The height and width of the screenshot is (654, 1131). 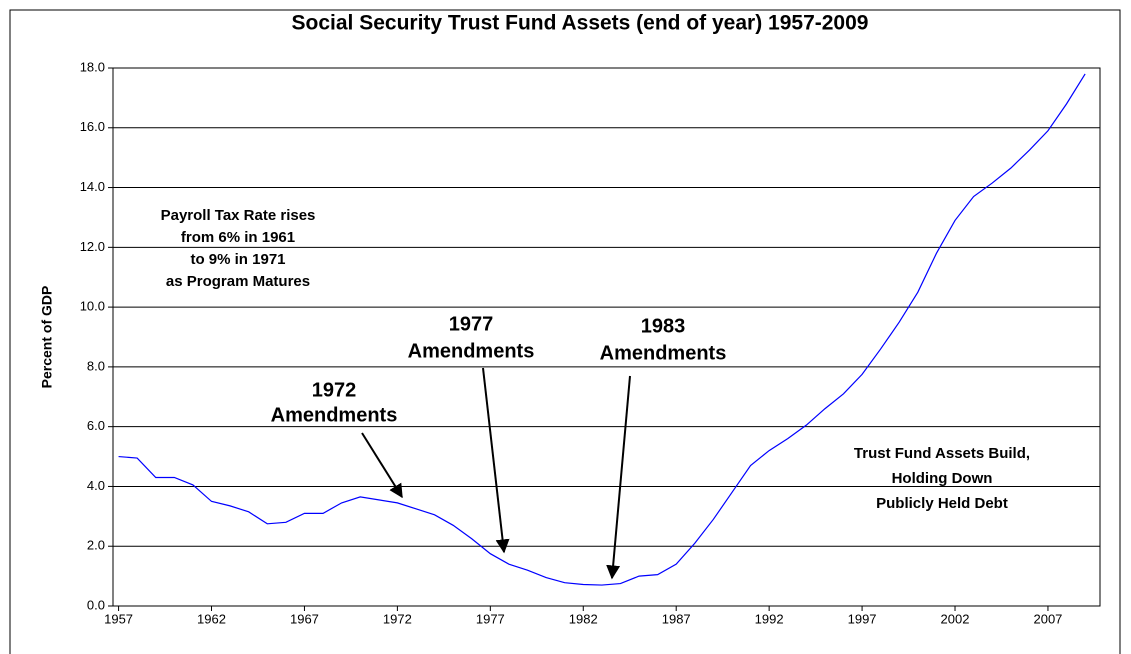 What do you see at coordinates (92, 186) in the screenshot?
I see `y-tick-label: 14.0` at bounding box center [92, 186].